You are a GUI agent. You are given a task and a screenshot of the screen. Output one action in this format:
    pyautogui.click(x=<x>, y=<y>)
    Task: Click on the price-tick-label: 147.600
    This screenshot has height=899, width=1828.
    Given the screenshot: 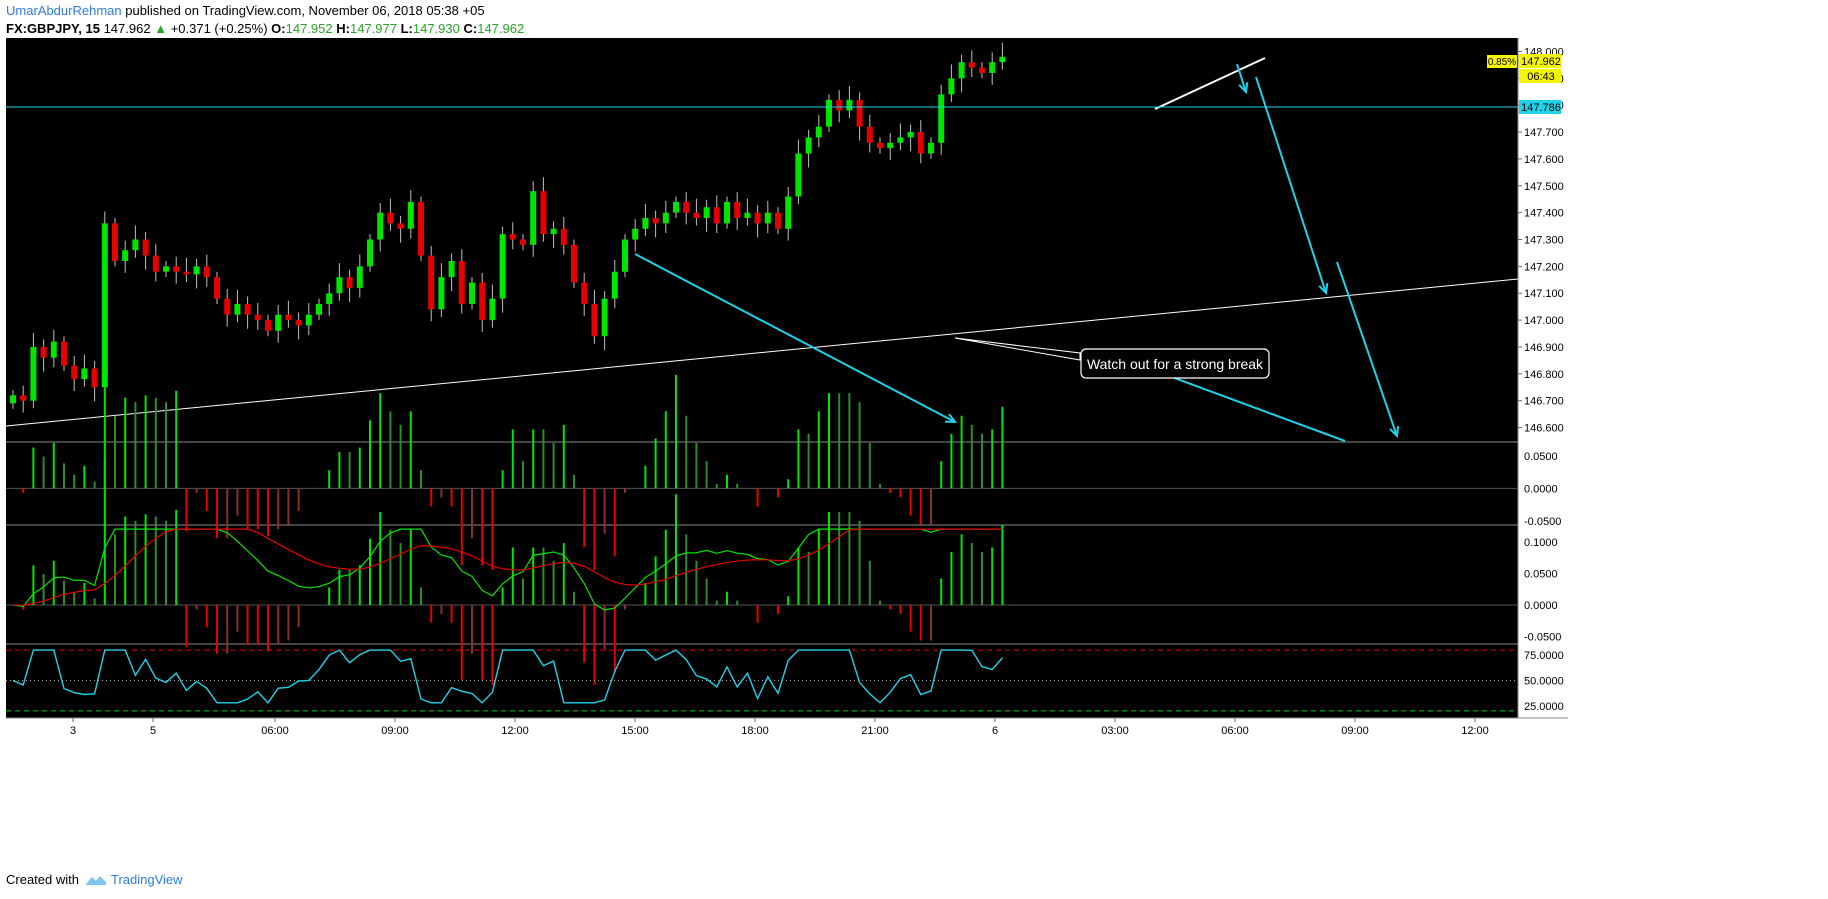 What is the action you would take?
    pyautogui.click(x=1544, y=160)
    